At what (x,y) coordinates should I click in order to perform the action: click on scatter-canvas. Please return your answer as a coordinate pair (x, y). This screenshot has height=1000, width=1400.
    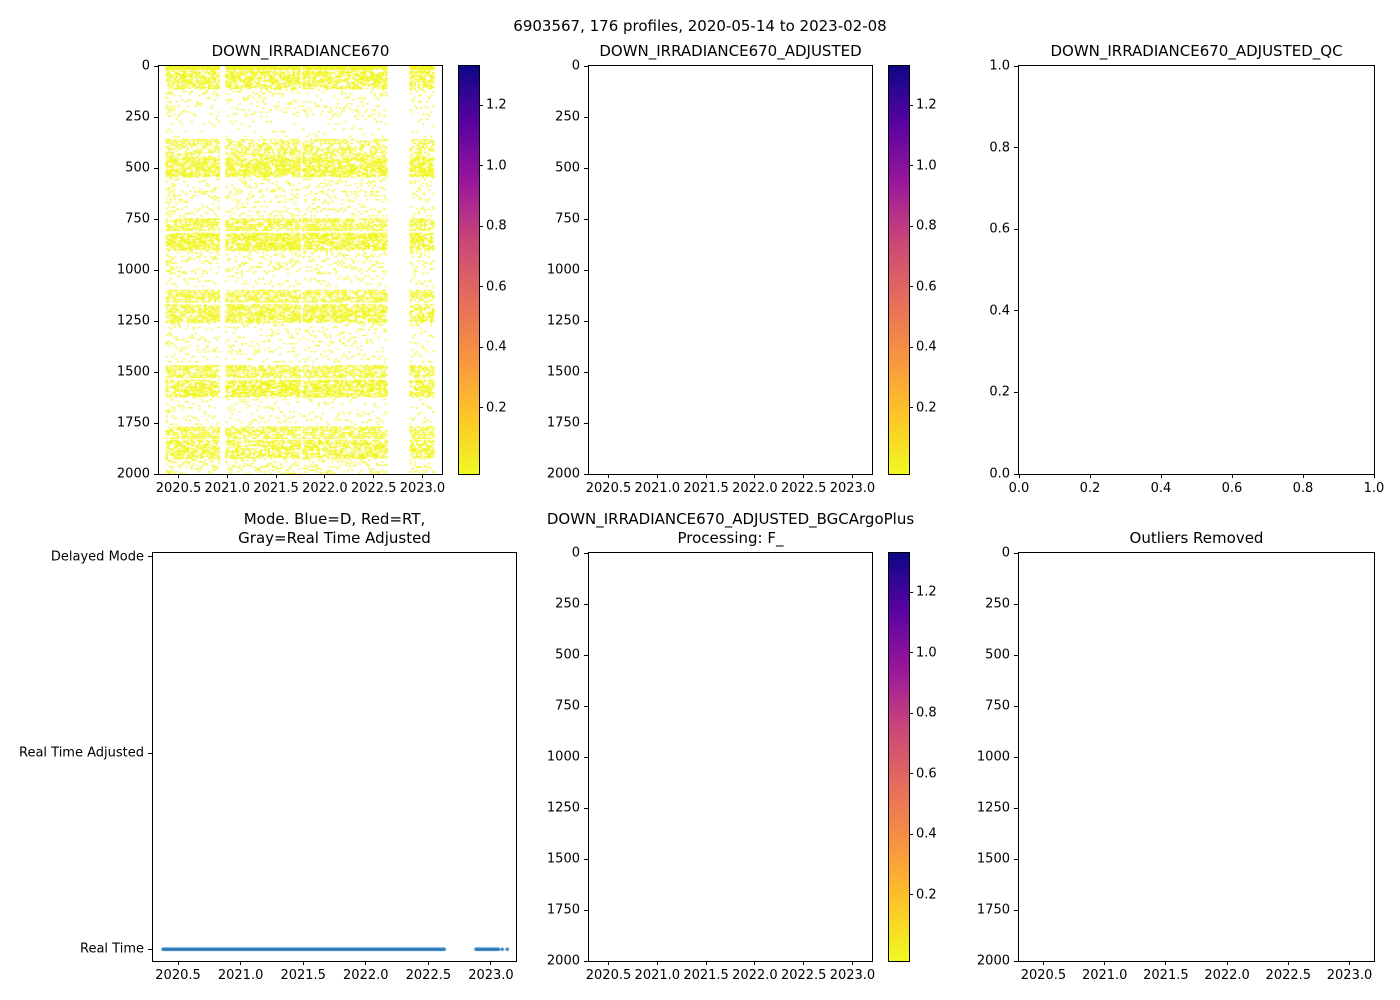
    Looking at the image, I should click on (300, 270).